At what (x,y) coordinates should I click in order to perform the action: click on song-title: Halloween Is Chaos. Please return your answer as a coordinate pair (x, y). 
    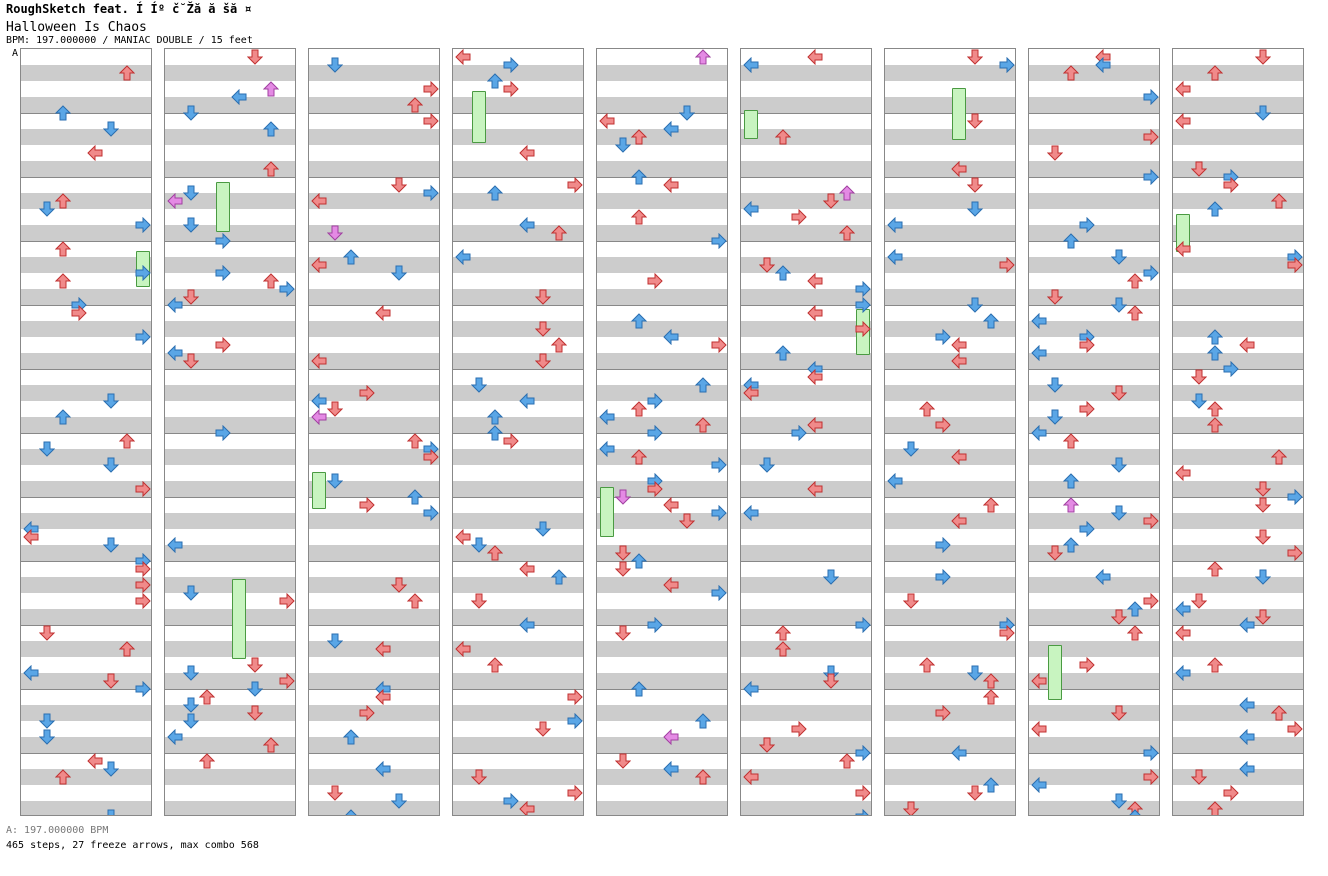
    Looking at the image, I should click on (76, 27).